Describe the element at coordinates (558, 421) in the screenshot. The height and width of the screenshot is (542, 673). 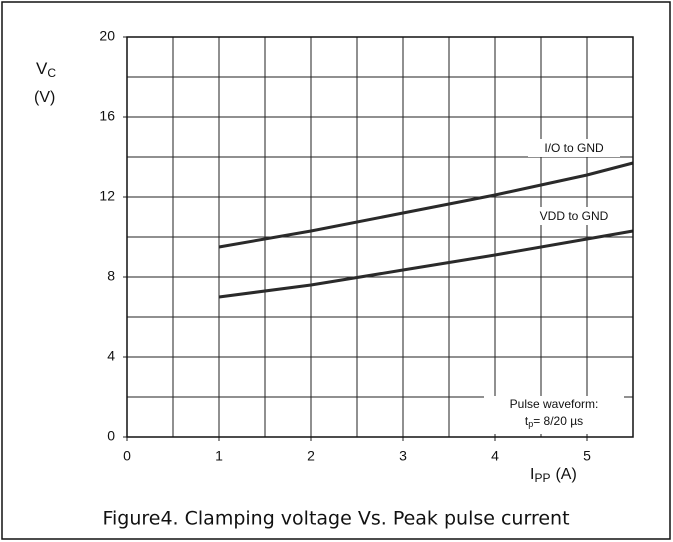
I see `annotation-part: = 8/20 µs` at that location.